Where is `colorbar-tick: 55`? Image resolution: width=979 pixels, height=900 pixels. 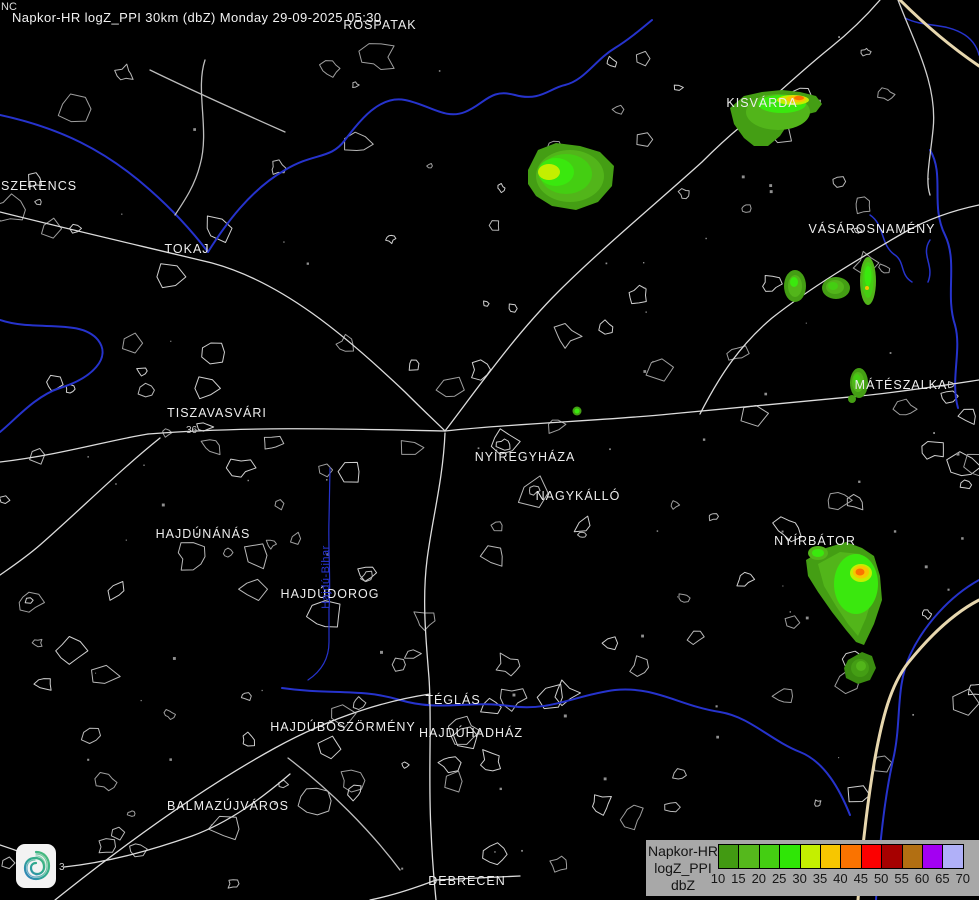
colorbar-tick: 55 is located at coordinates (901, 878).